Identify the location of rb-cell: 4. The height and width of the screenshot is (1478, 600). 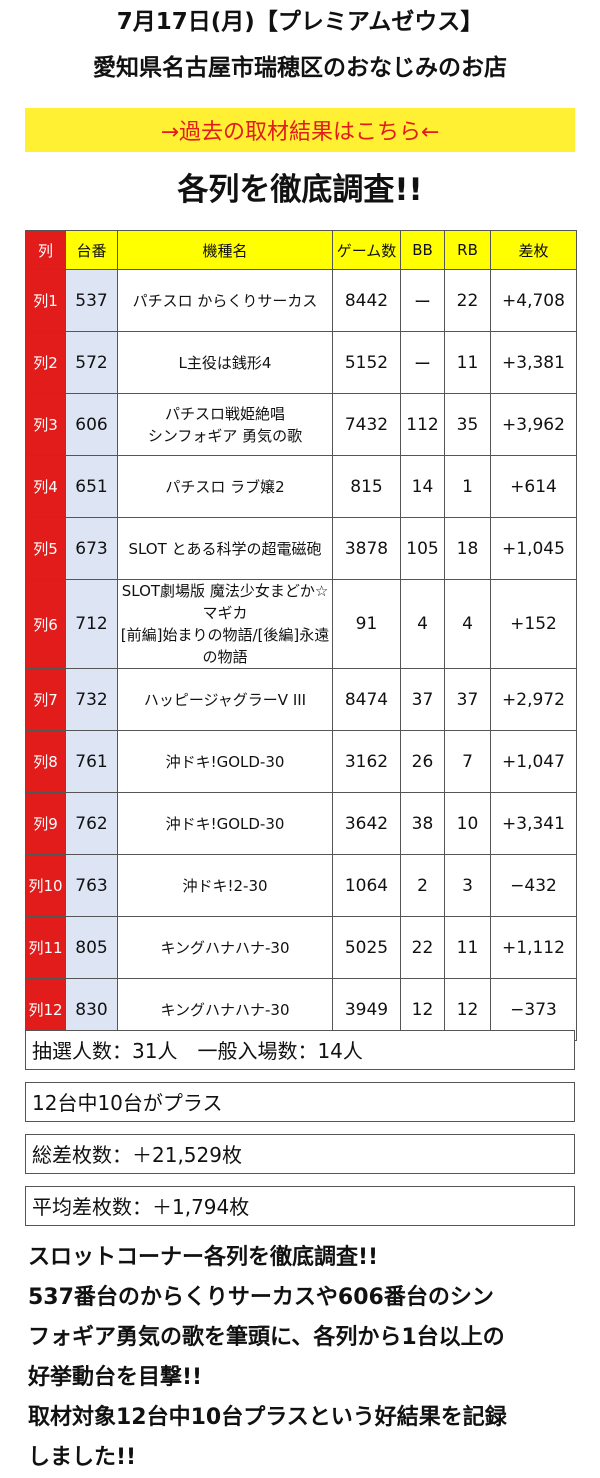
(467, 624).